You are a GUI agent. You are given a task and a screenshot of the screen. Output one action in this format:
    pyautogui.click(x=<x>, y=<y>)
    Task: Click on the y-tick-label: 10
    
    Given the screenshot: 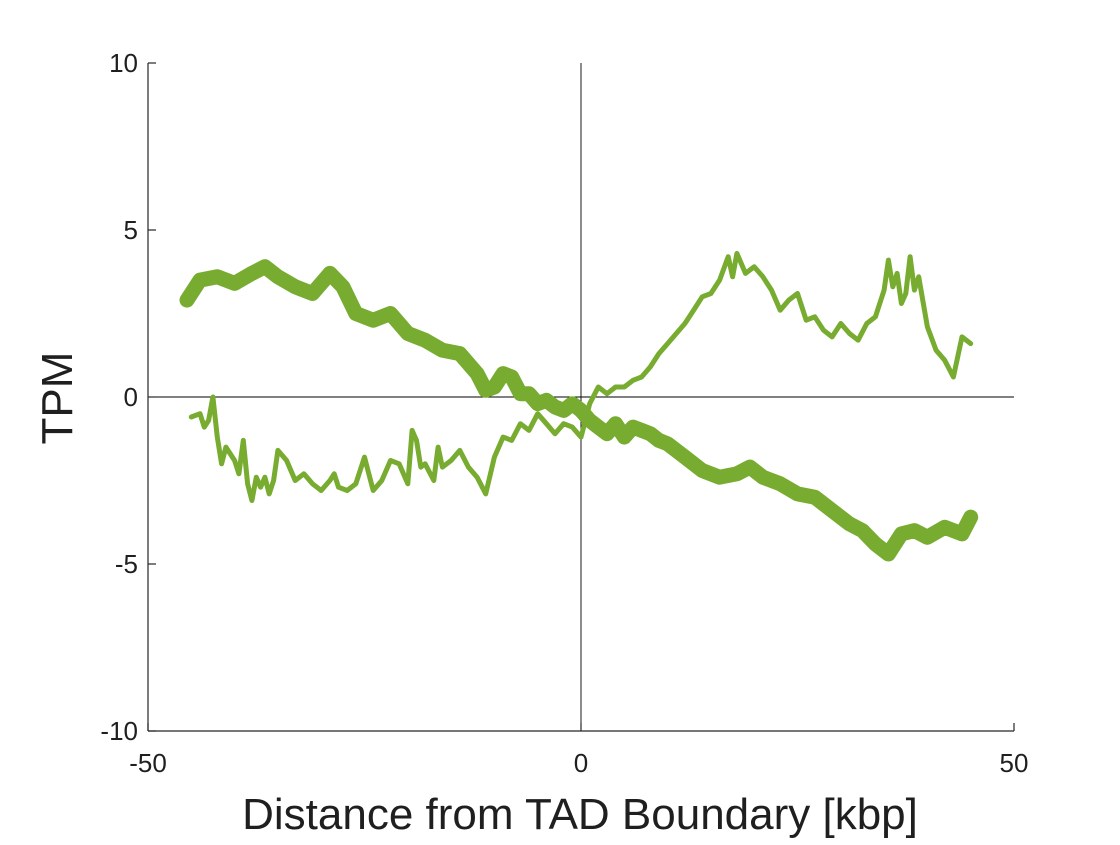 What is the action you would take?
    pyautogui.click(x=123, y=63)
    